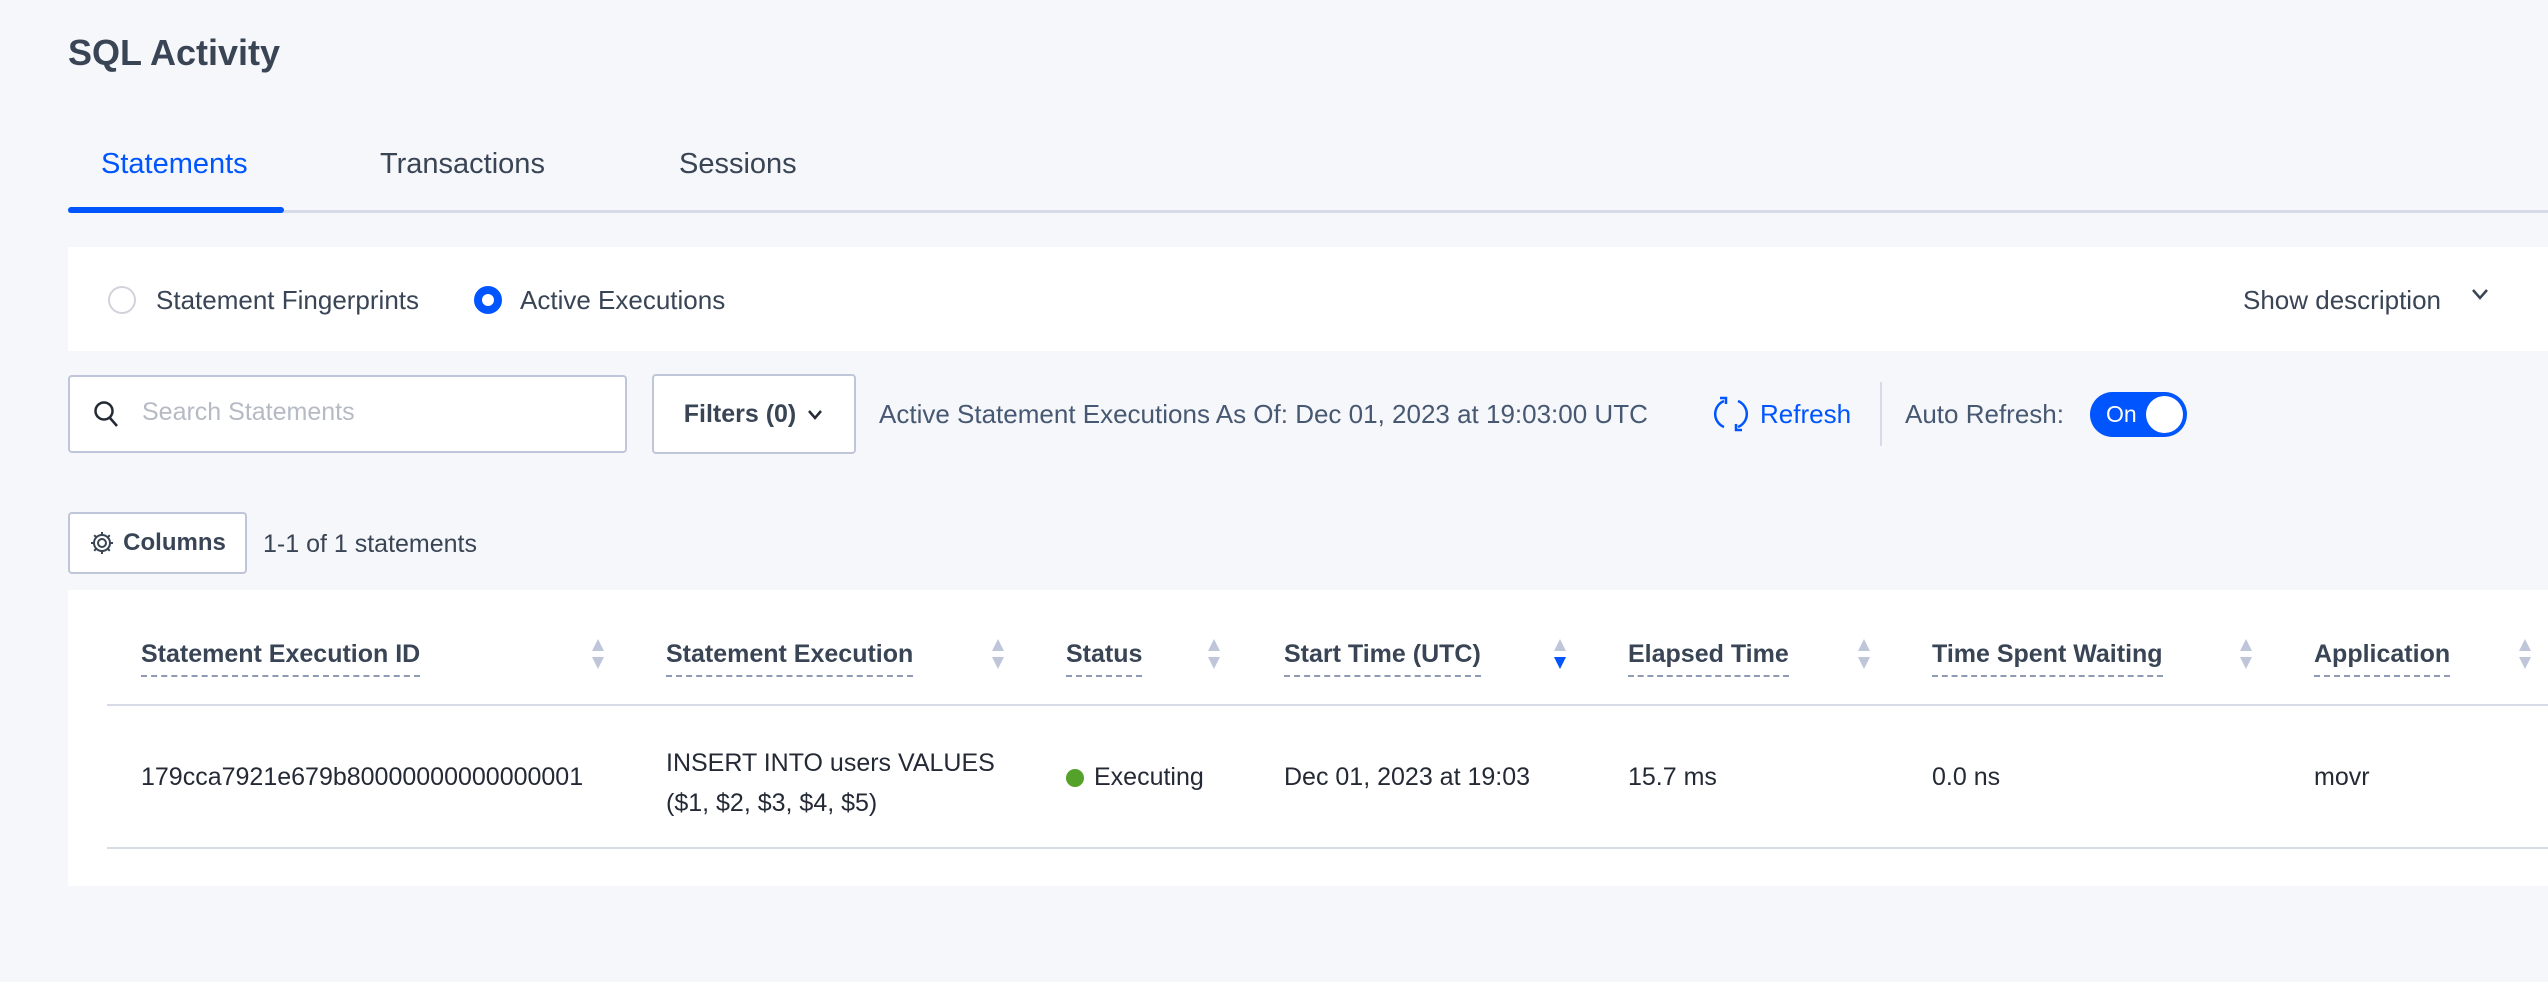  I want to click on filters-label: Filters (0), so click(740, 413).